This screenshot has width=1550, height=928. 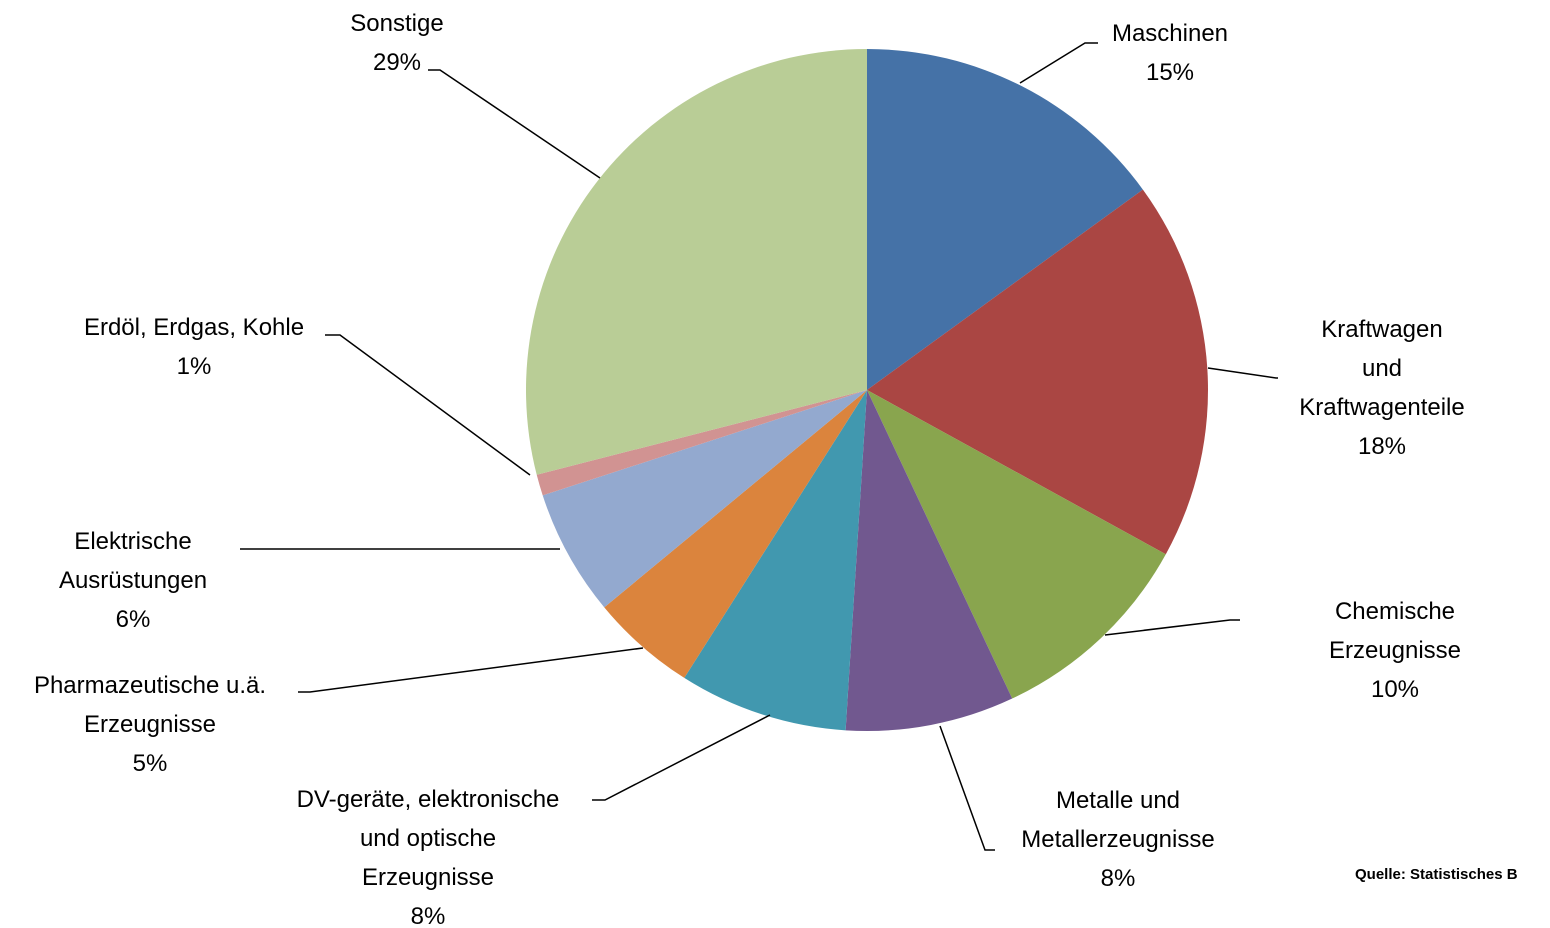 What do you see at coordinates (194, 366) in the screenshot?
I see `value-label: 1%` at bounding box center [194, 366].